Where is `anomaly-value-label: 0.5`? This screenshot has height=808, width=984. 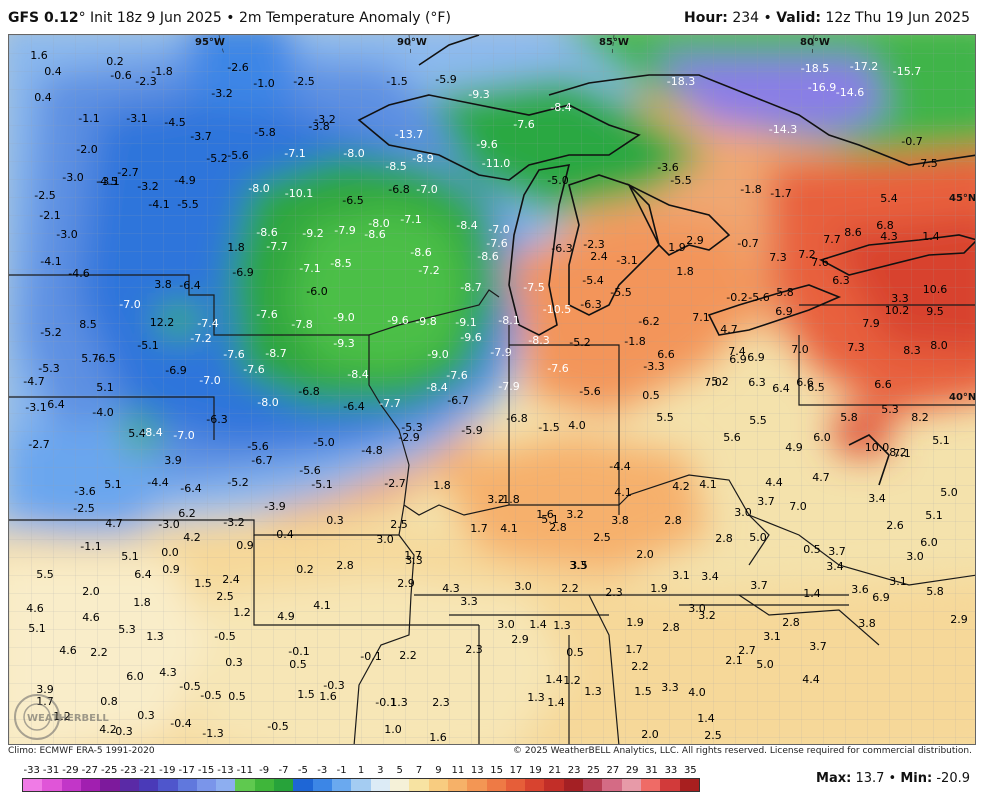
anomaly-value-label: 0.5 is located at coordinates (237, 696).